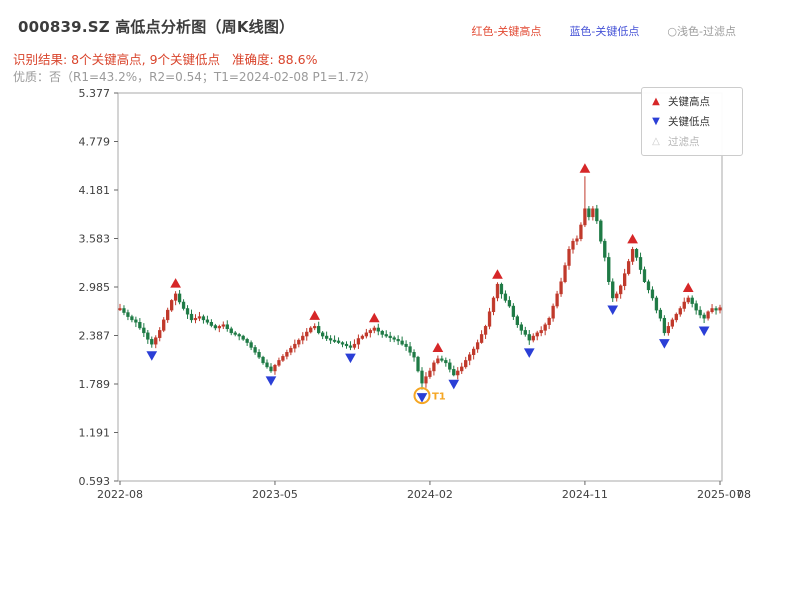 This screenshot has width=800, height=600. I want to click on svg-text: 4.779, so click(95, 142).